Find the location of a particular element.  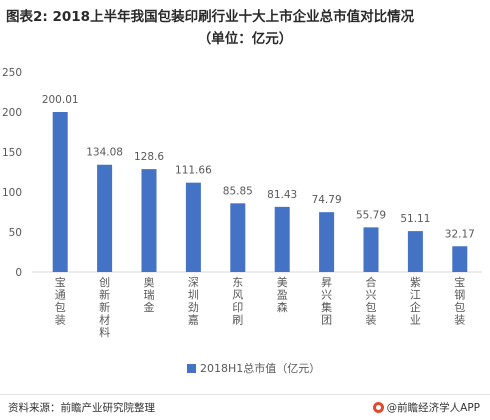

data-label: 32.17 is located at coordinates (460, 234).